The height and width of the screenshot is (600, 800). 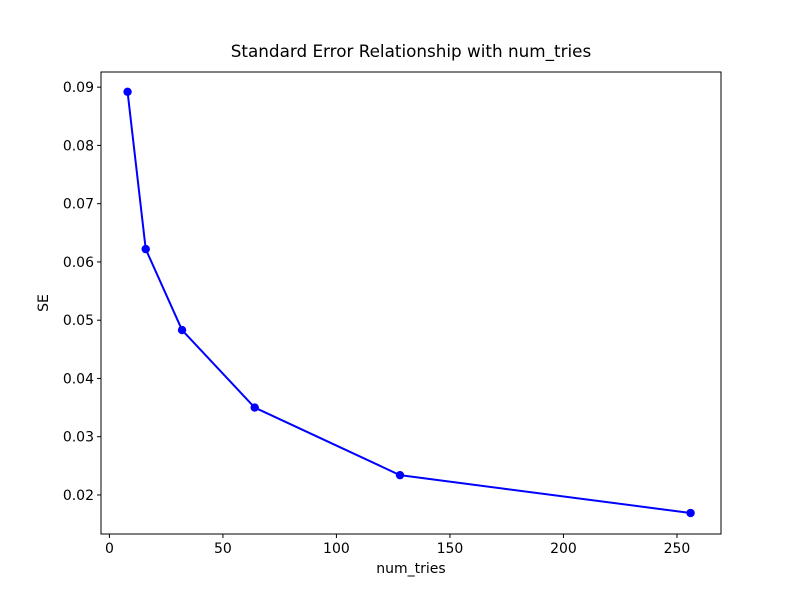 I want to click on x-tick-label: 50, so click(x=223, y=549).